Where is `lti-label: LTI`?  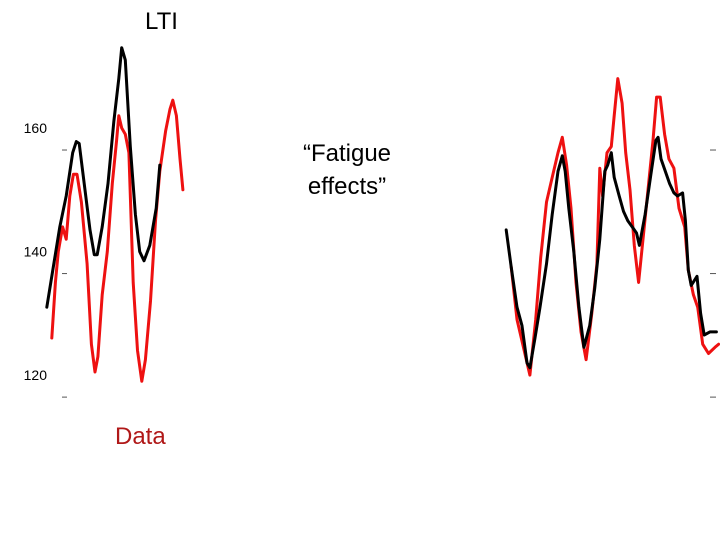 lti-label: LTI is located at coordinates (161, 21).